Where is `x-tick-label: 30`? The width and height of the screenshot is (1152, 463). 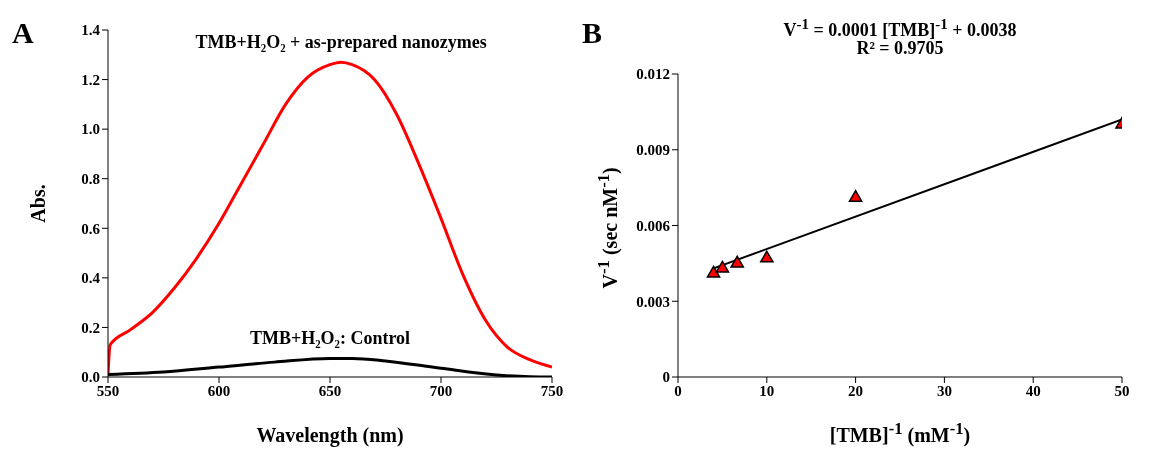 x-tick-label: 30 is located at coordinates (944, 390).